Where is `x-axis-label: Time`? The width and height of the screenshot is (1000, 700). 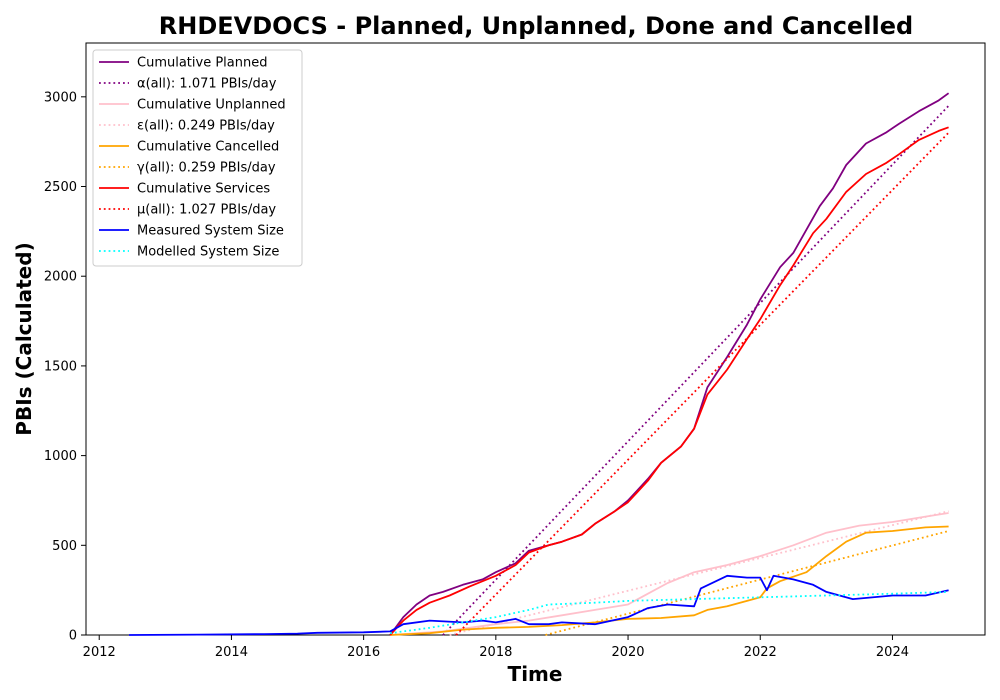
x-axis-label: Time is located at coordinates (535, 674).